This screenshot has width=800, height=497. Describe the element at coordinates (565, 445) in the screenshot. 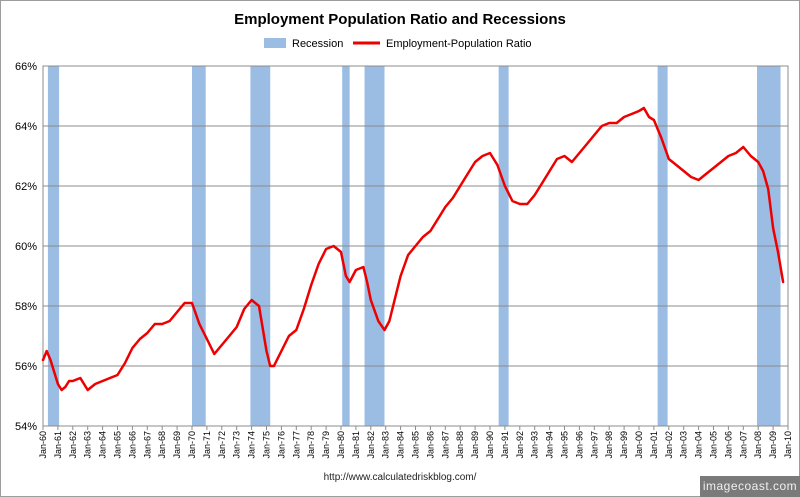

I see `x-tick-label: Jan-95` at that location.